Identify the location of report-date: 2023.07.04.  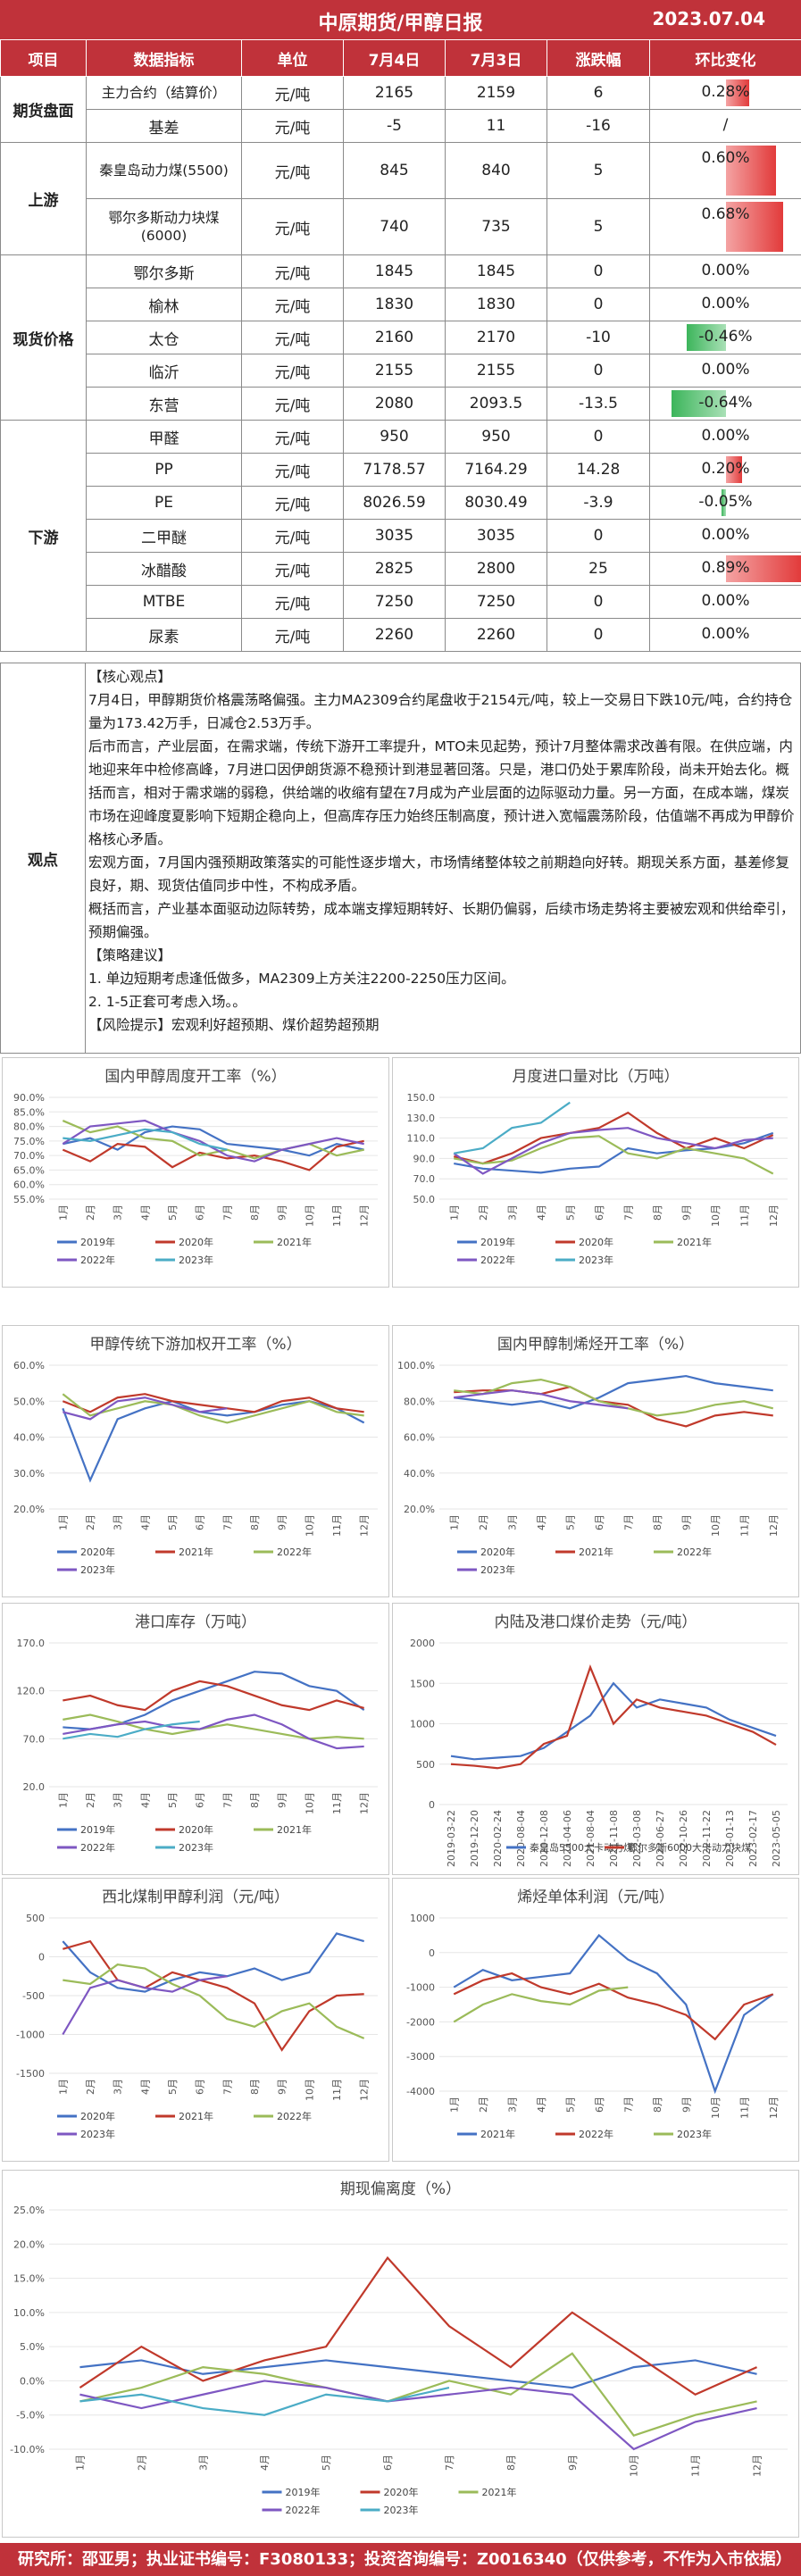
(708, 18).